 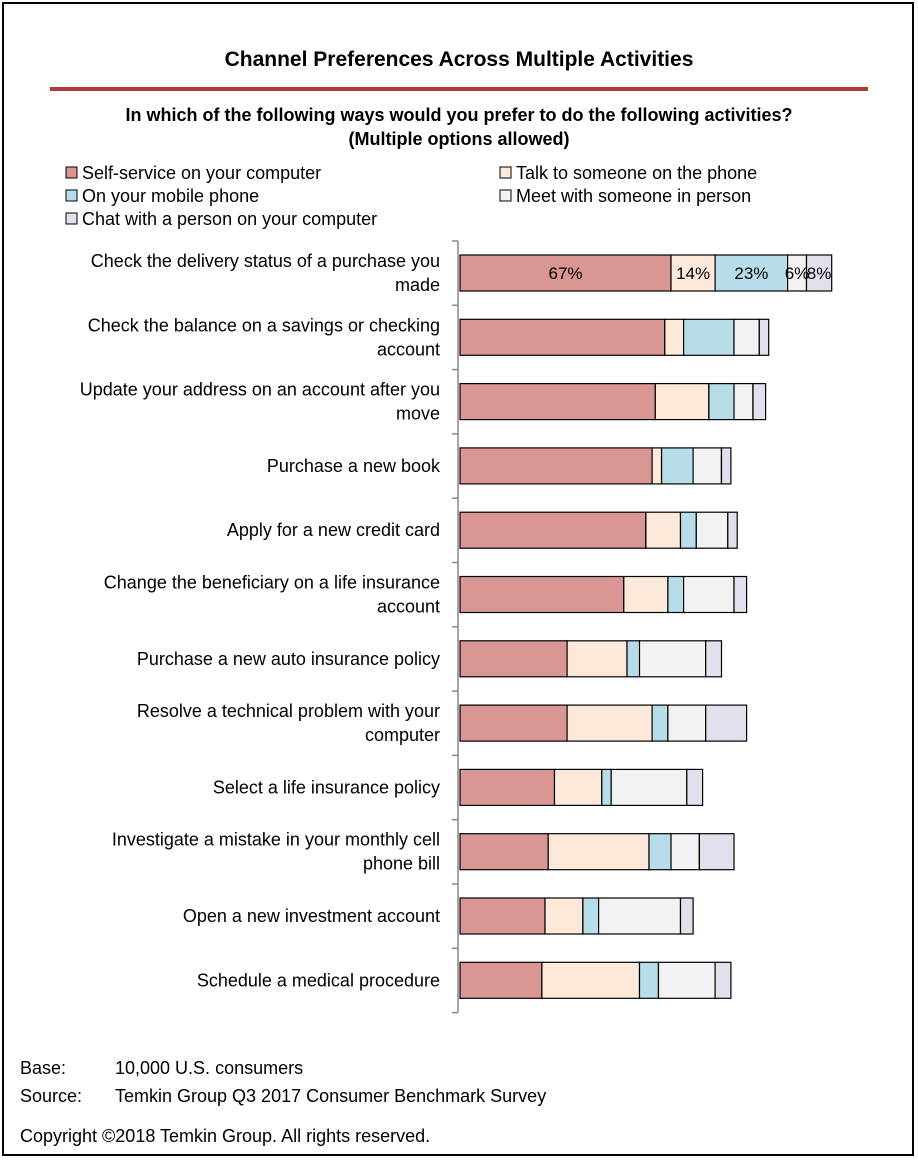 What do you see at coordinates (553, 530) in the screenshot?
I see `bar-segment-r4-s0` at bounding box center [553, 530].